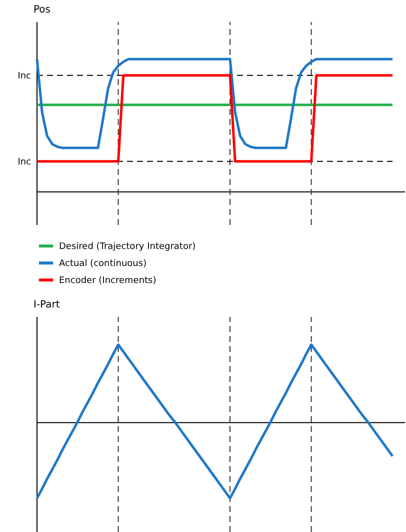  I want to click on legend-label: Desired (Trajectory Integrator), so click(127, 247).